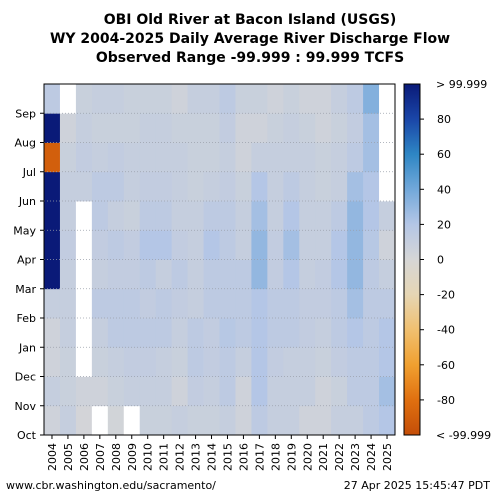  I want to click on heatmap-cell-2010-oct, so click(148, 420).